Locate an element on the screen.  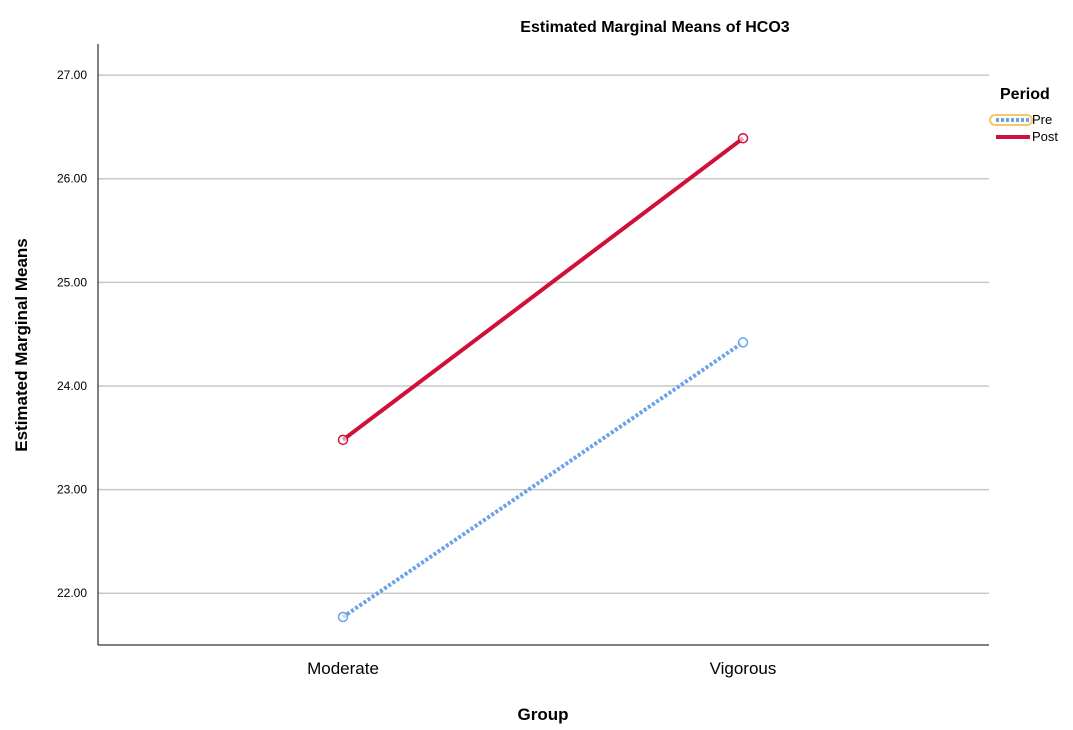
x-tick-label: Vigorous is located at coordinates (743, 668).